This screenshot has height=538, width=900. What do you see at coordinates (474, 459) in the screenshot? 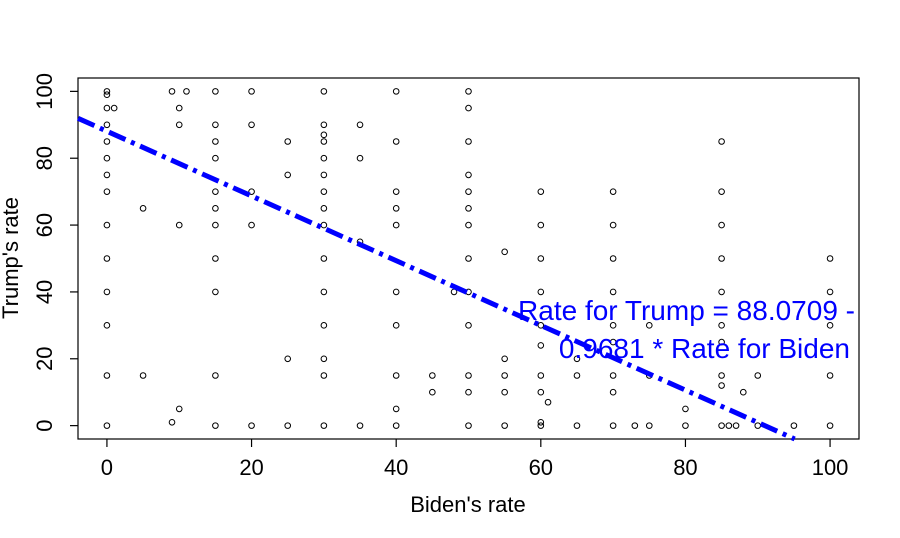
I see `x-axis: 0 20 40 60 80 100` at bounding box center [474, 459].